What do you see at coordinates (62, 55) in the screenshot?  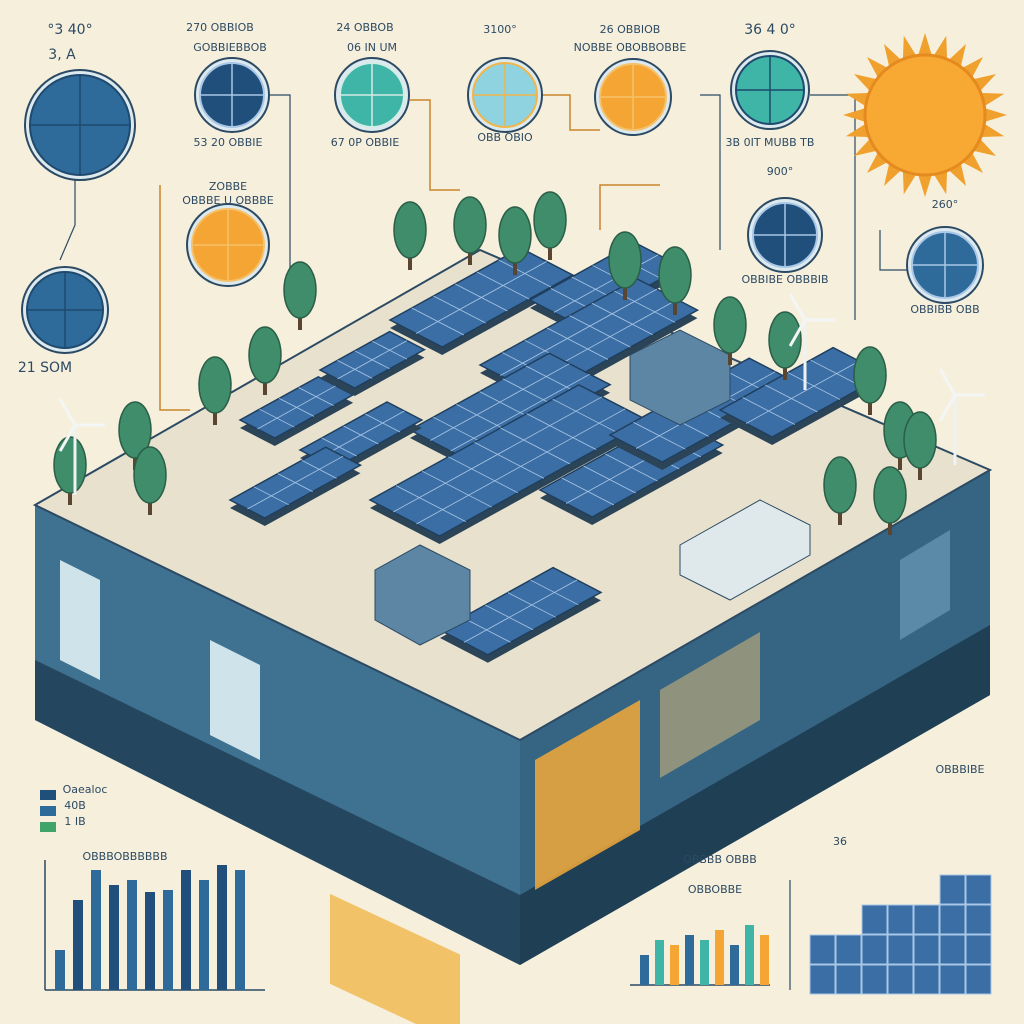 I see `label: 3, A` at bounding box center [62, 55].